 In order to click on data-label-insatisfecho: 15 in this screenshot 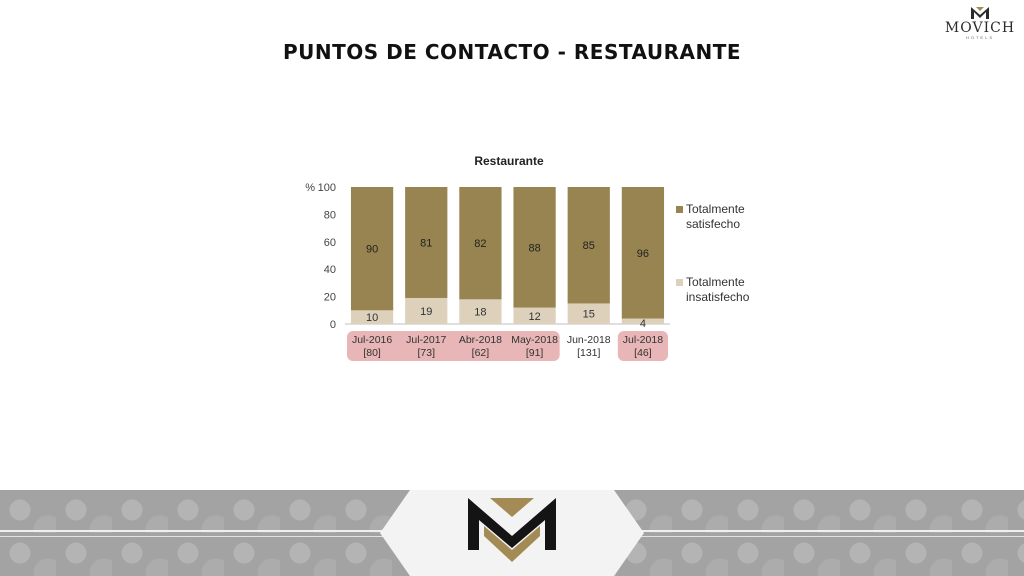, I will do `click(589, 315)`.